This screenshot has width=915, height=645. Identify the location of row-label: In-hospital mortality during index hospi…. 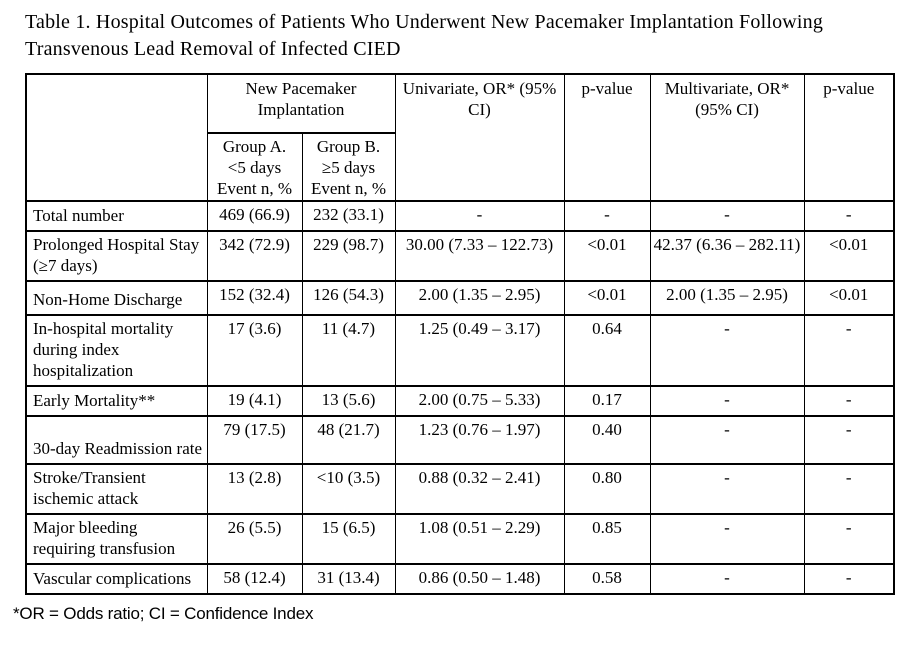
(116, 350).